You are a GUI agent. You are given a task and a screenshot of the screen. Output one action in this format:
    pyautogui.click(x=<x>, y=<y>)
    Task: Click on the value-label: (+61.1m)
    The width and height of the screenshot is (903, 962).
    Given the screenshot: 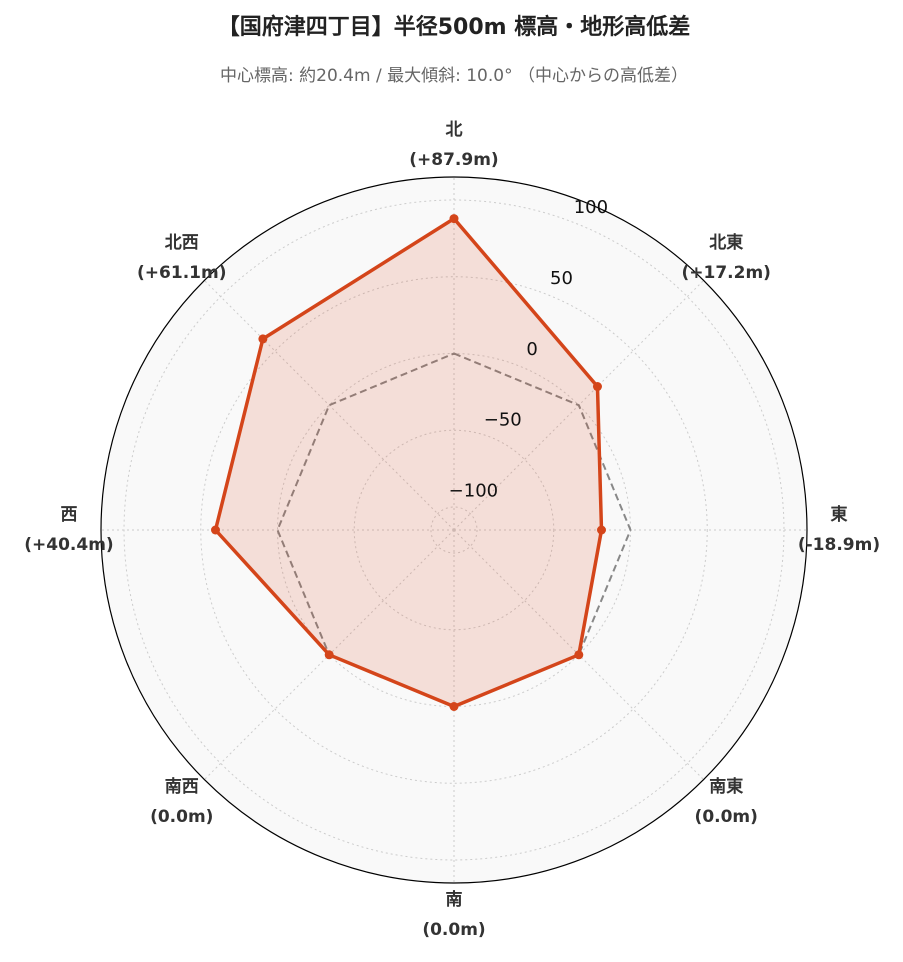 What is the action you would take?
    pyautogui.click(x=181, y=273)
    